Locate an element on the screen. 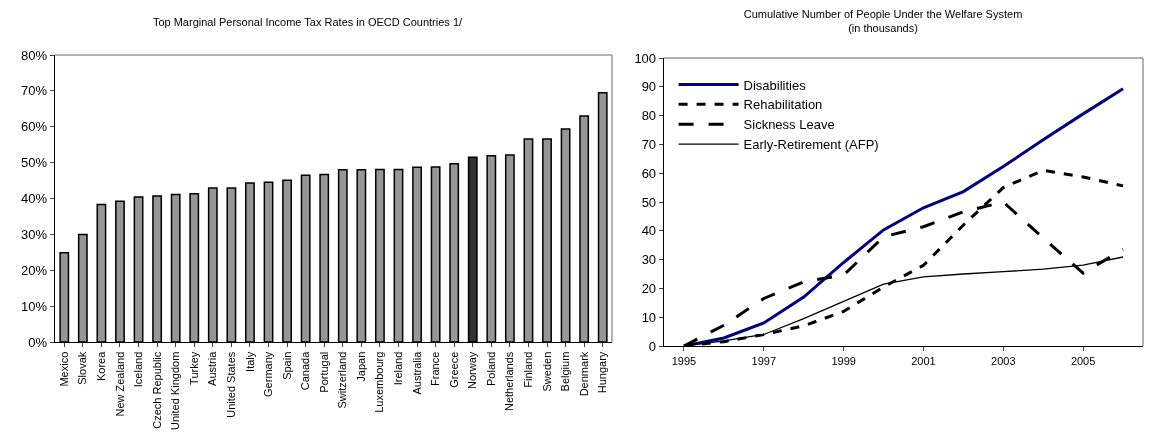 Image resolution: width=1151 pixels, height=447 pixels. y-tick-label: 30% is located at coordinates (34, 234).